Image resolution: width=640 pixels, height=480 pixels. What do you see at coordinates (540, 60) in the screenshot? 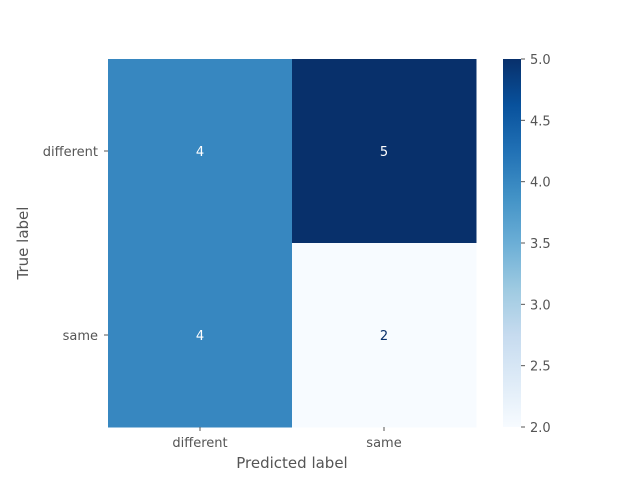
I see `colorbar-tick-label: 5.0` at bounding box center [540, 60].